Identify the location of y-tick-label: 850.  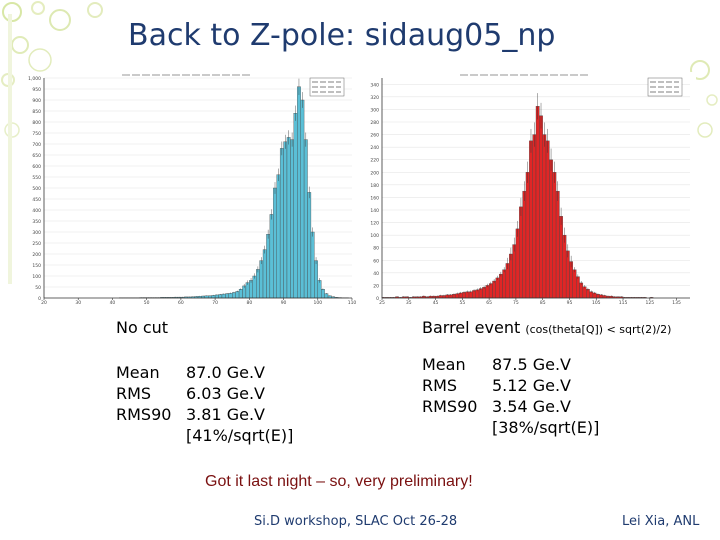
(36, 112).